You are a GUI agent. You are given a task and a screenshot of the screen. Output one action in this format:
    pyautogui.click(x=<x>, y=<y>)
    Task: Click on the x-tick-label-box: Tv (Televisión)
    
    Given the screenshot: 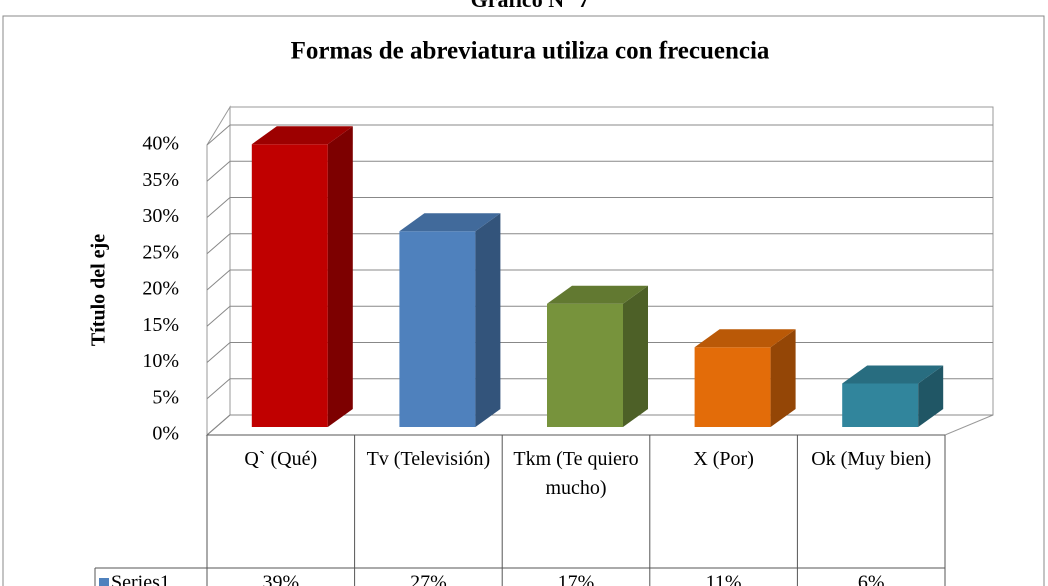 What is the action you would take?
    pyautogui.click(x=428, y=459)
    